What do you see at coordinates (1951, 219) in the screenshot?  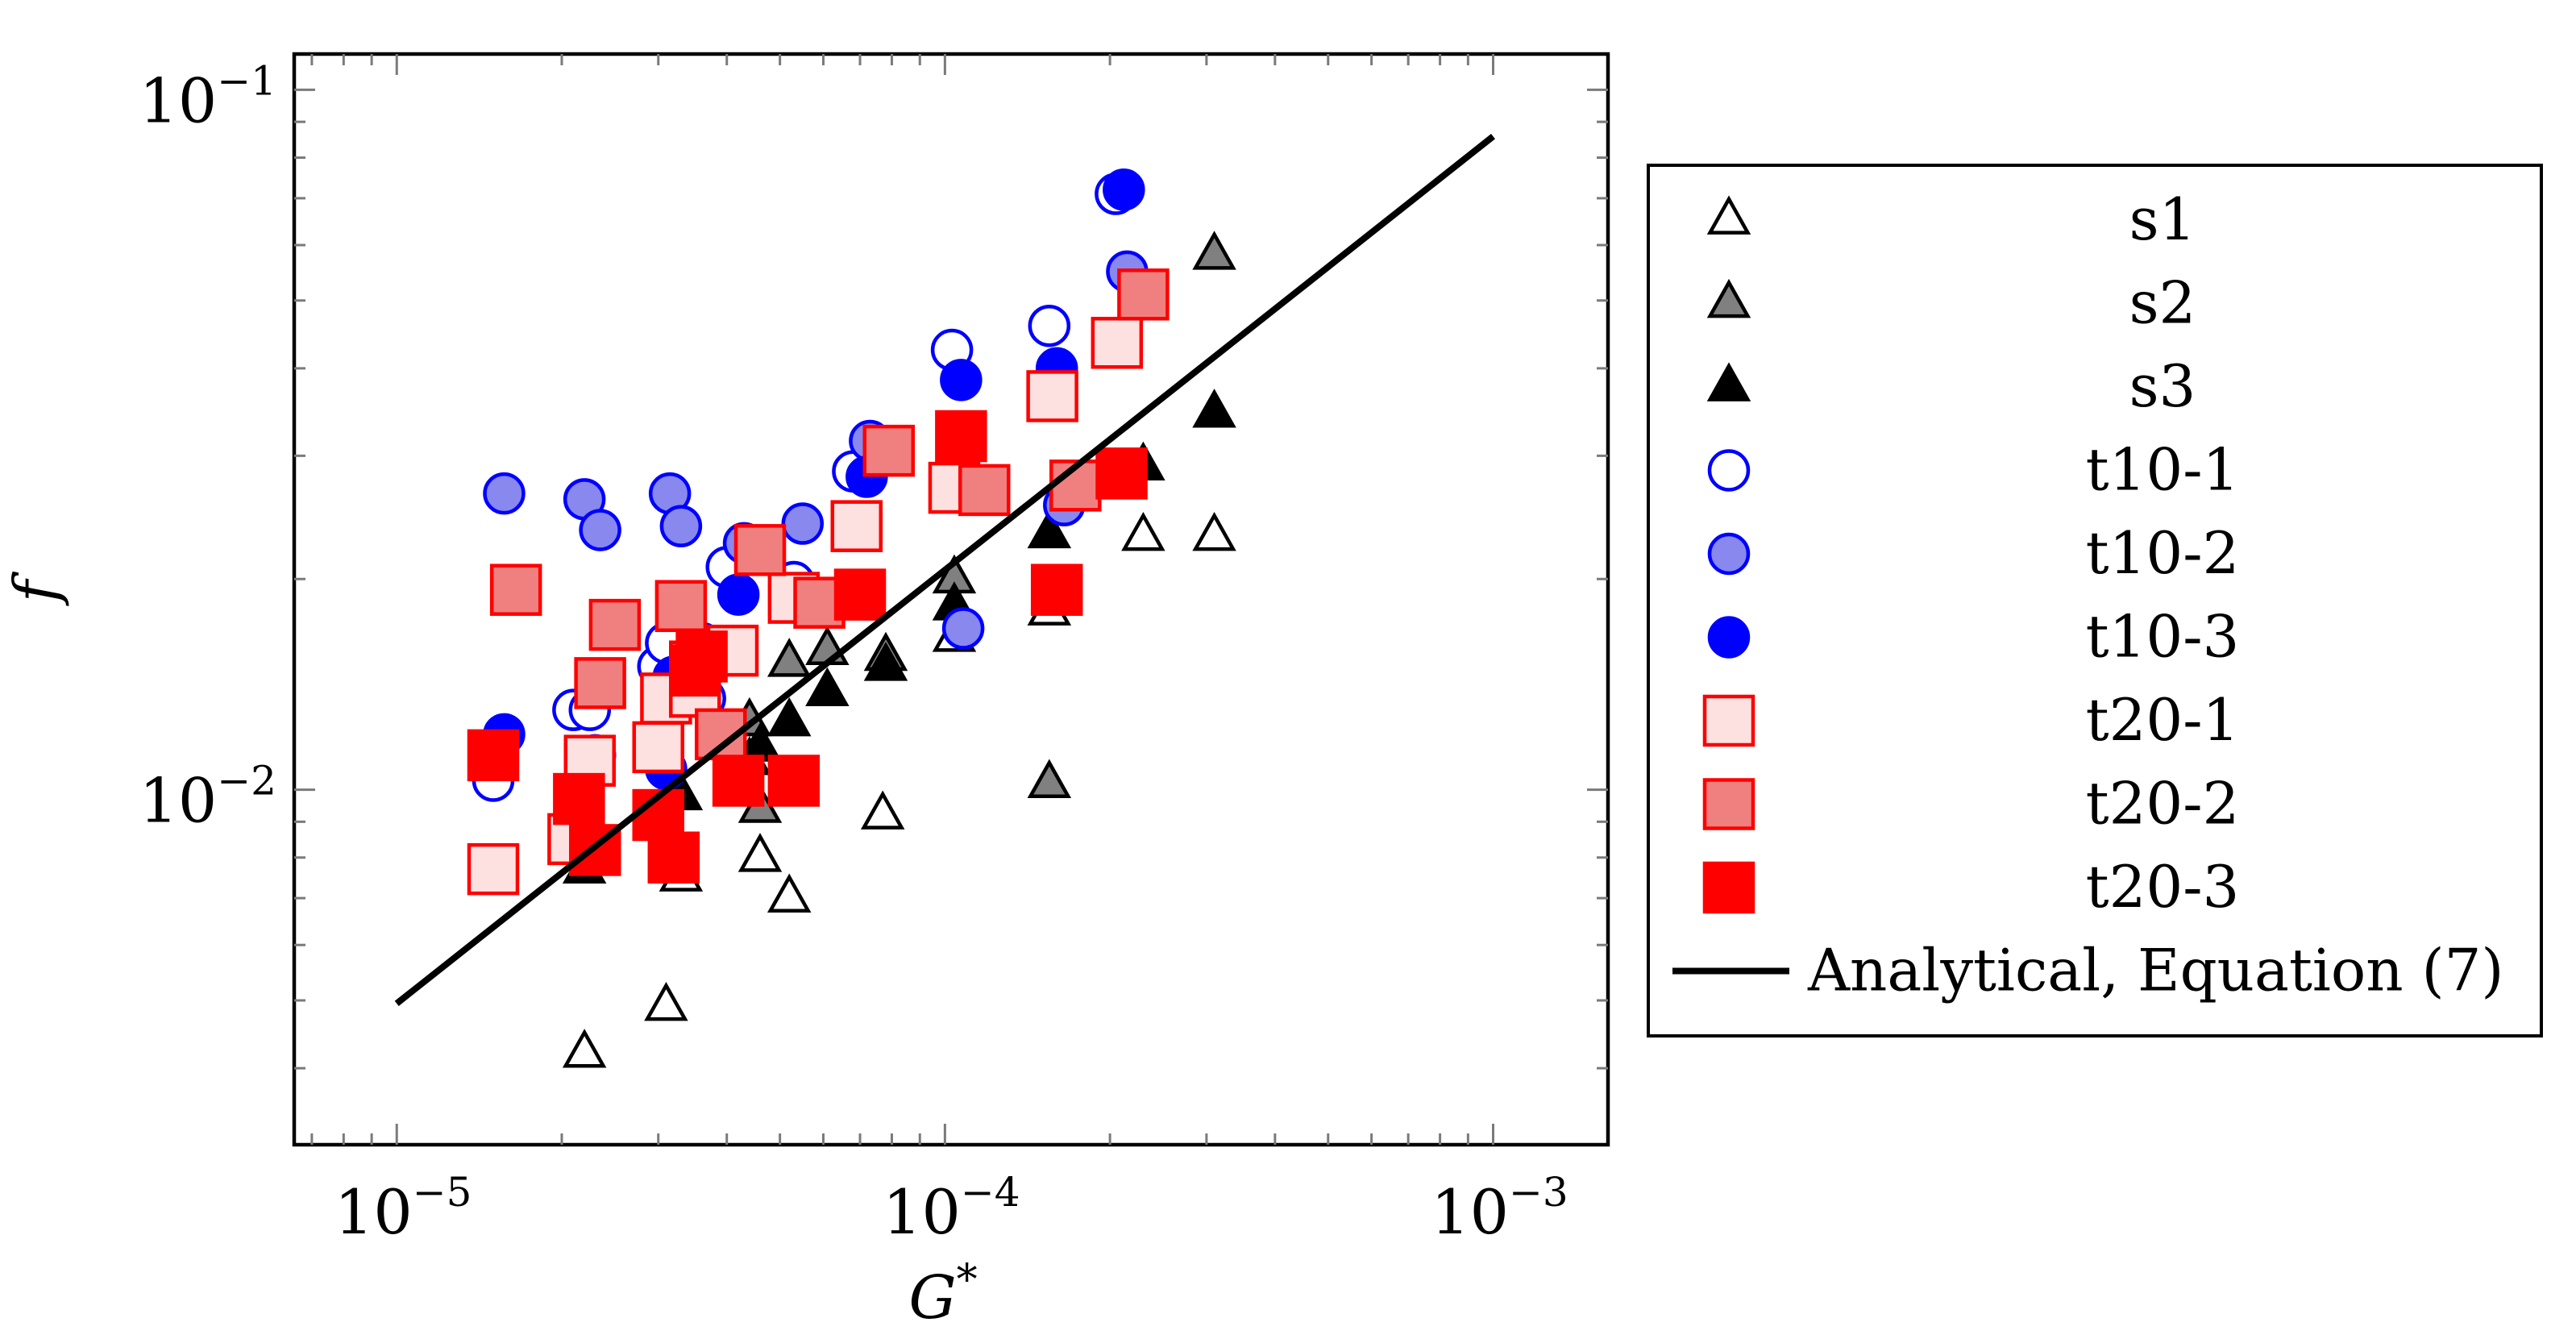 I see `legend-item-s1: s1` at bounding box center [1951, 219].